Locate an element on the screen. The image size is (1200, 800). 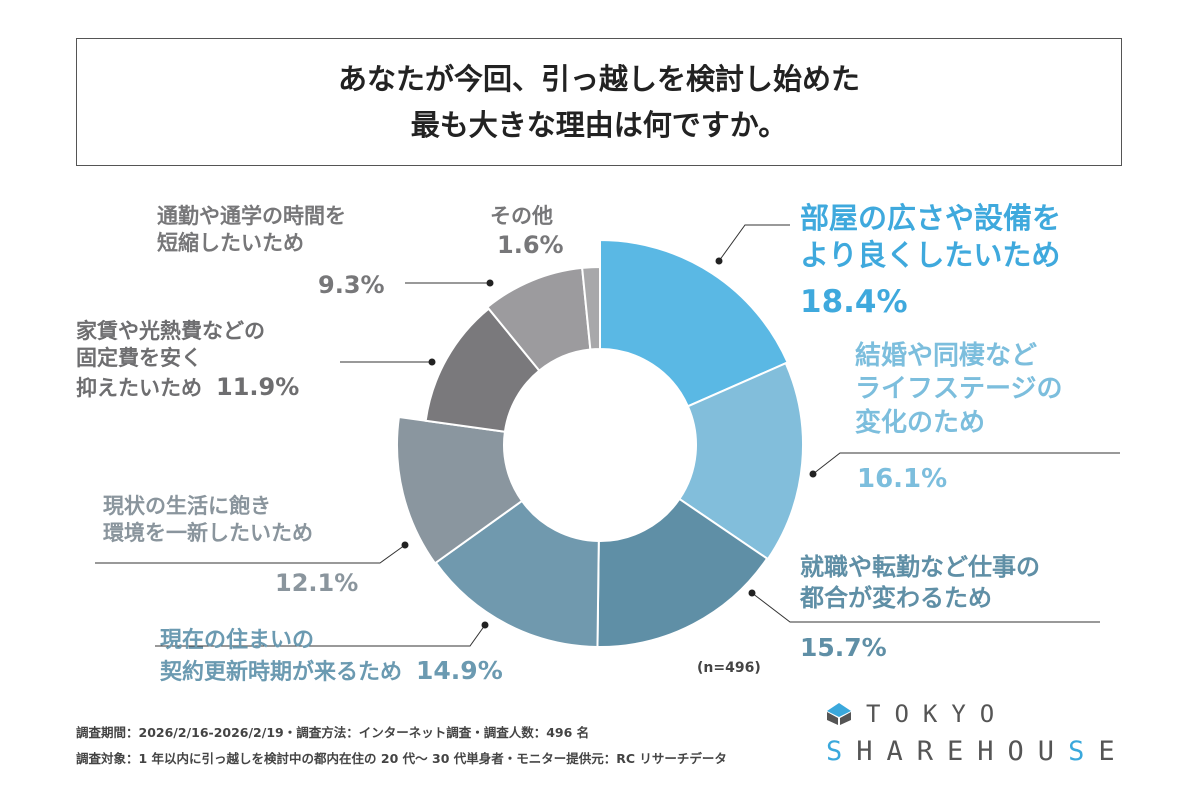
slice-label-line: 固定費を安く is located at coordinates (139, 357).